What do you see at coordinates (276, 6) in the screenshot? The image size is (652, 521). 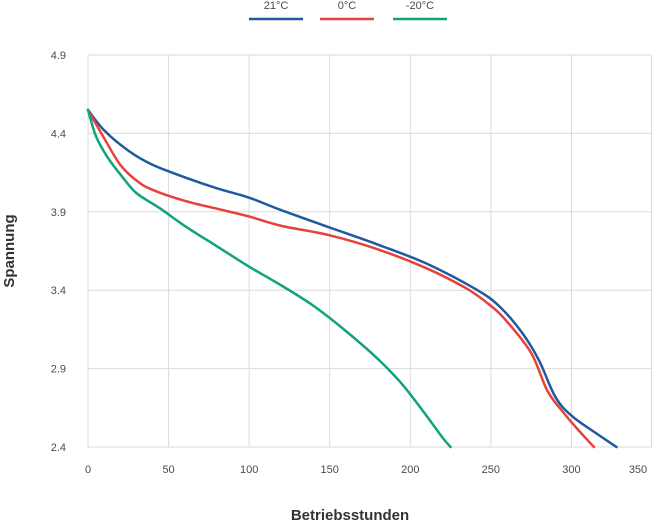 I see `legend-label: 21°C` at bounding box center [276, 6].